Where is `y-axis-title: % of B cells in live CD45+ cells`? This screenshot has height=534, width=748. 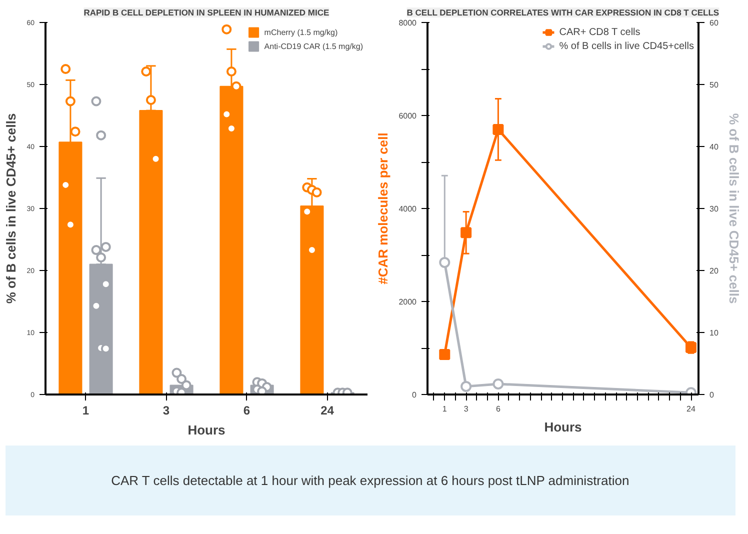
y-axis-title: % of B cells in live CD45+ cells is located at coordinates (11, 208).